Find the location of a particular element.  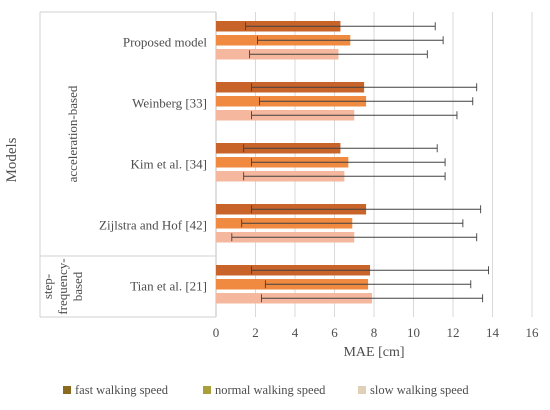

group-label-acceleration-based: acceleration-based is located at coordinates (72, 133).